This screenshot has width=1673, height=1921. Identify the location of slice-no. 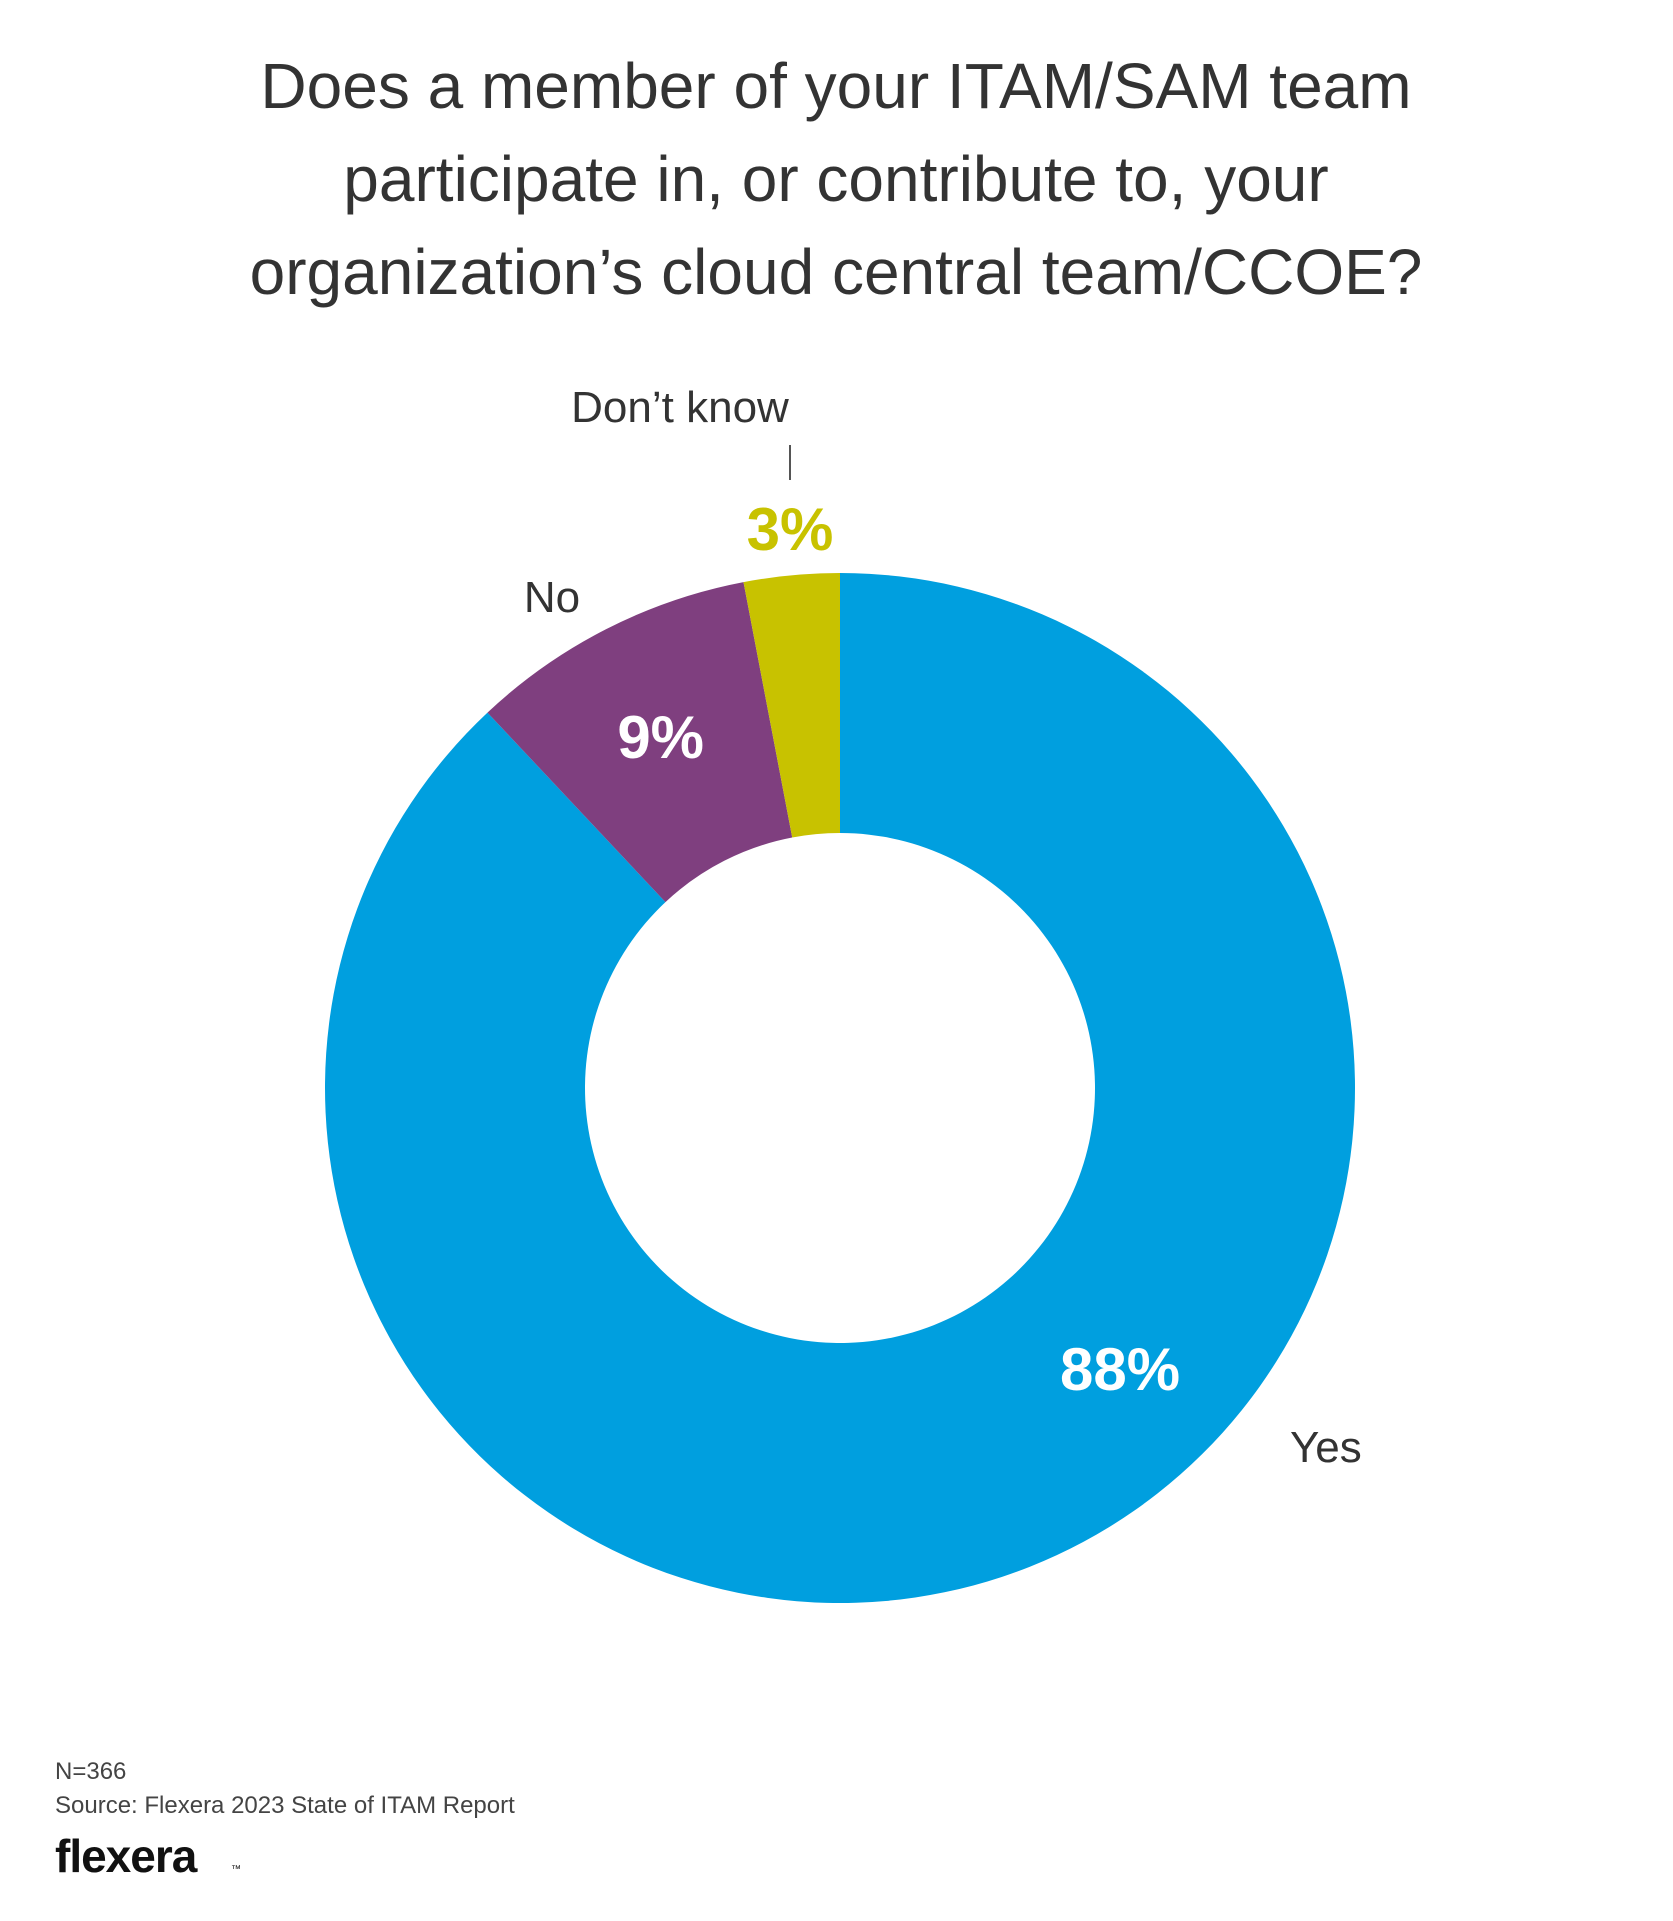
(640, 742).